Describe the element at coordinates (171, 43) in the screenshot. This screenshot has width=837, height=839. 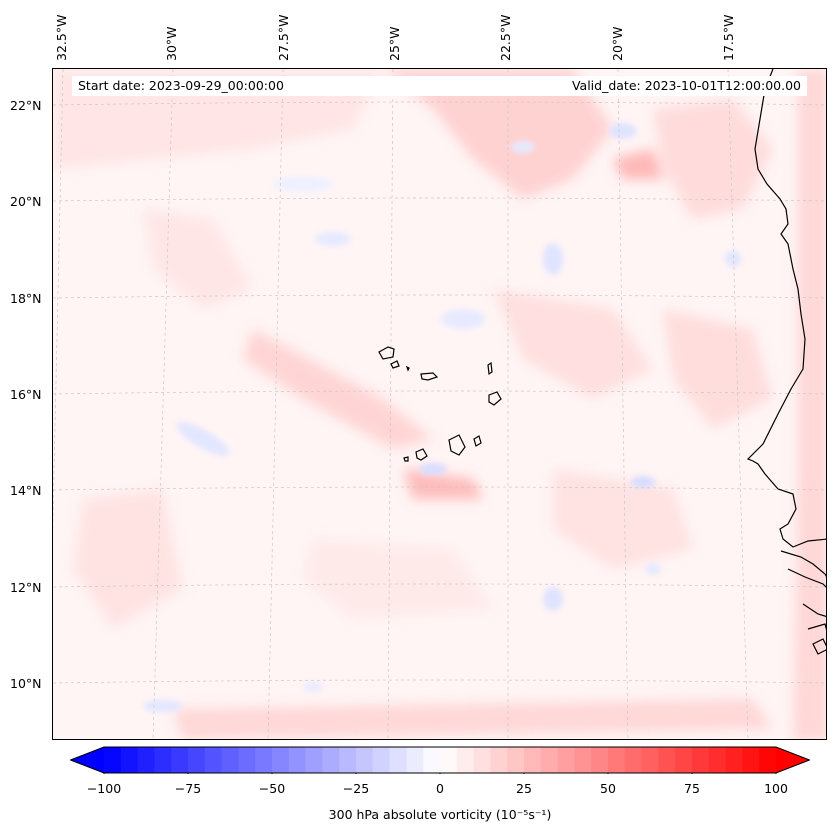
I see `lon-label-30w: 30°W` at that location.